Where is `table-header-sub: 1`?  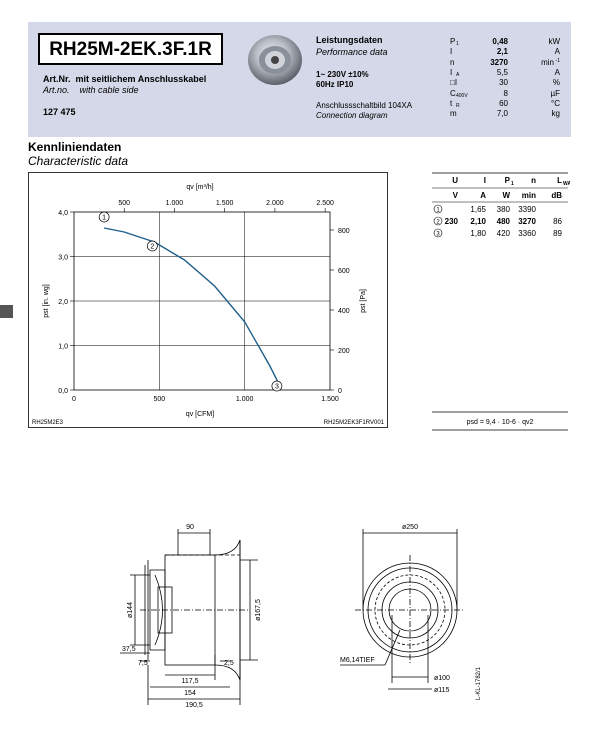
table-header-sub: 1 is located at coordinates (512, 184).